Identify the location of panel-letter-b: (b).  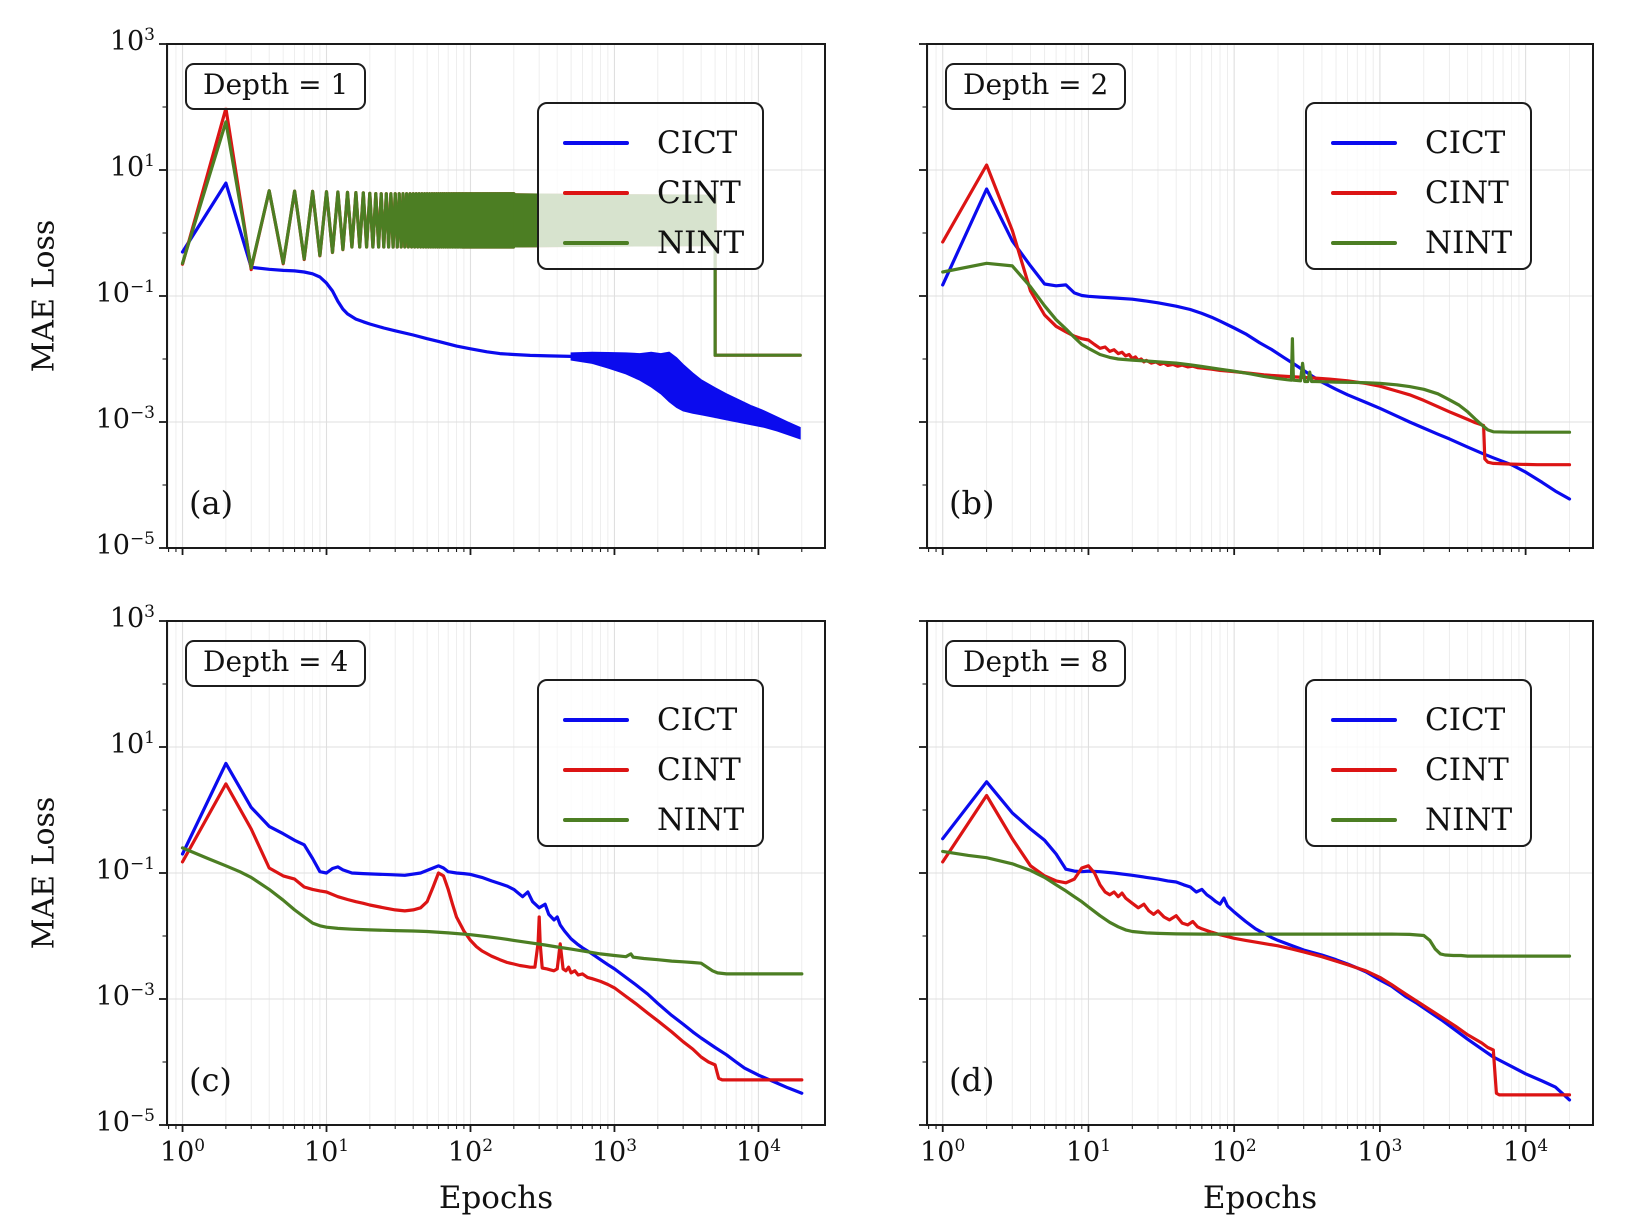
(971, 503).